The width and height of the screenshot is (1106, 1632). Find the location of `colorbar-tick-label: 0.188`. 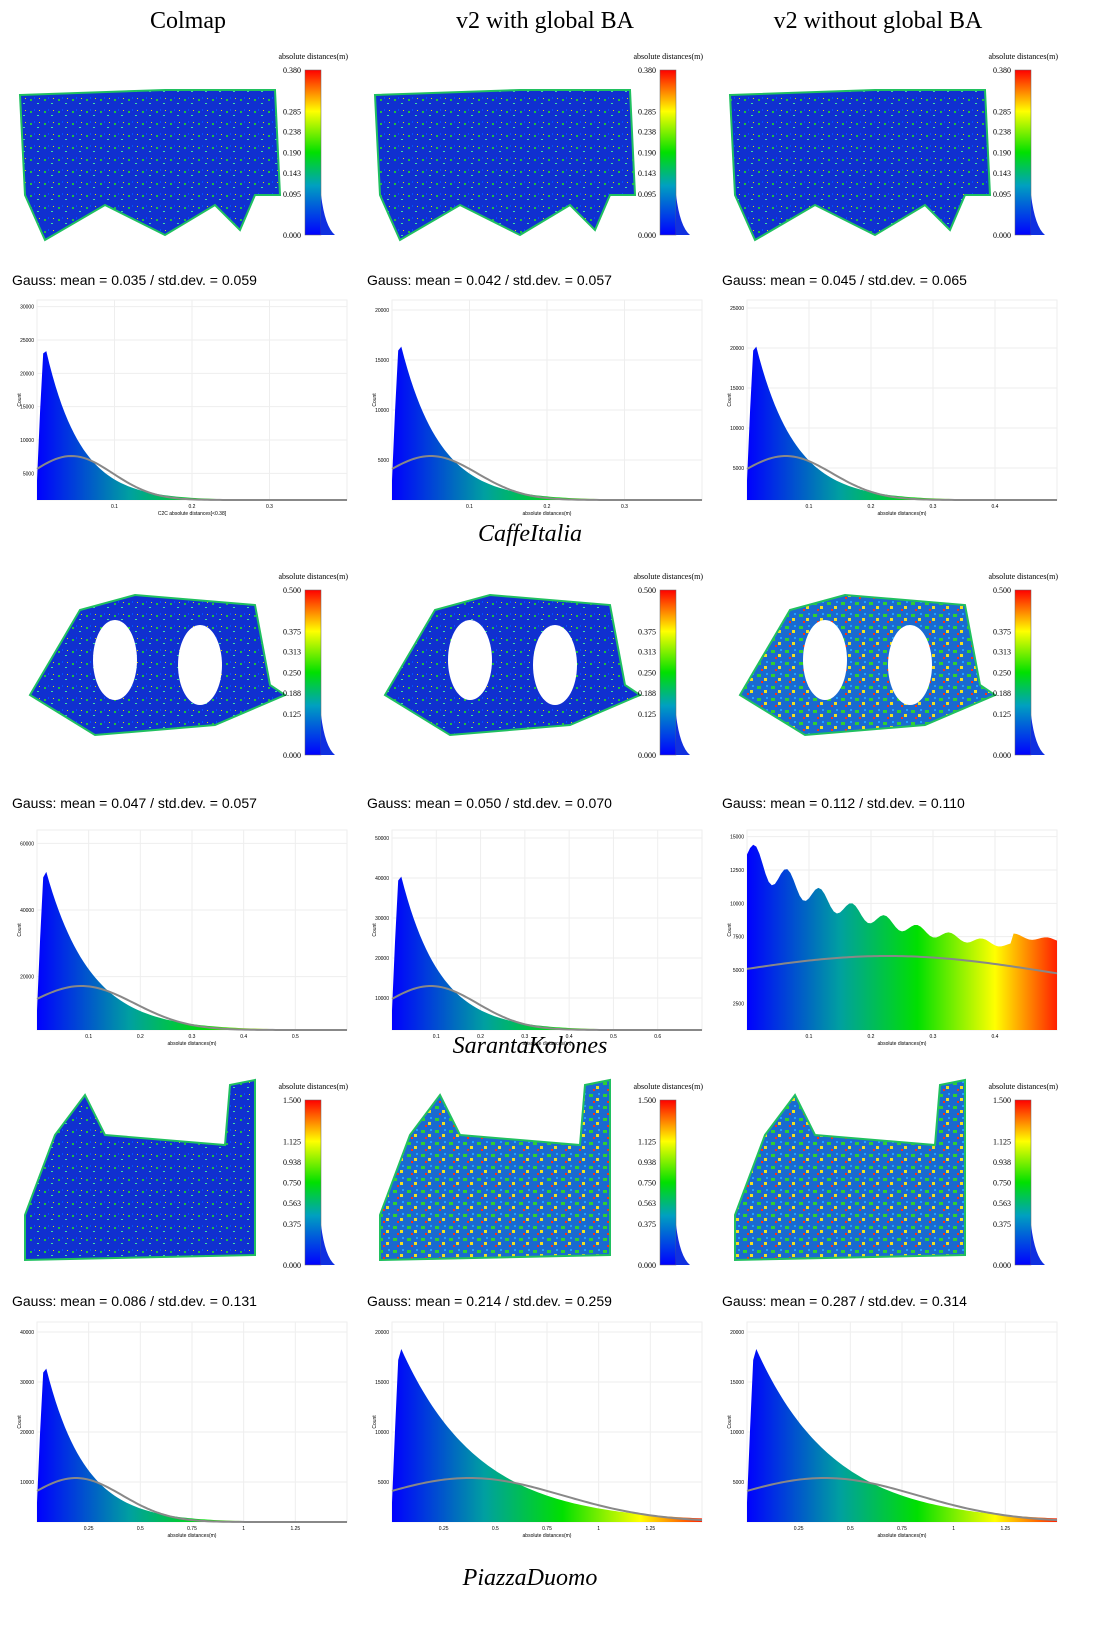

colorbar-tick-label: 0.188 is located at coordinates (292, 693).